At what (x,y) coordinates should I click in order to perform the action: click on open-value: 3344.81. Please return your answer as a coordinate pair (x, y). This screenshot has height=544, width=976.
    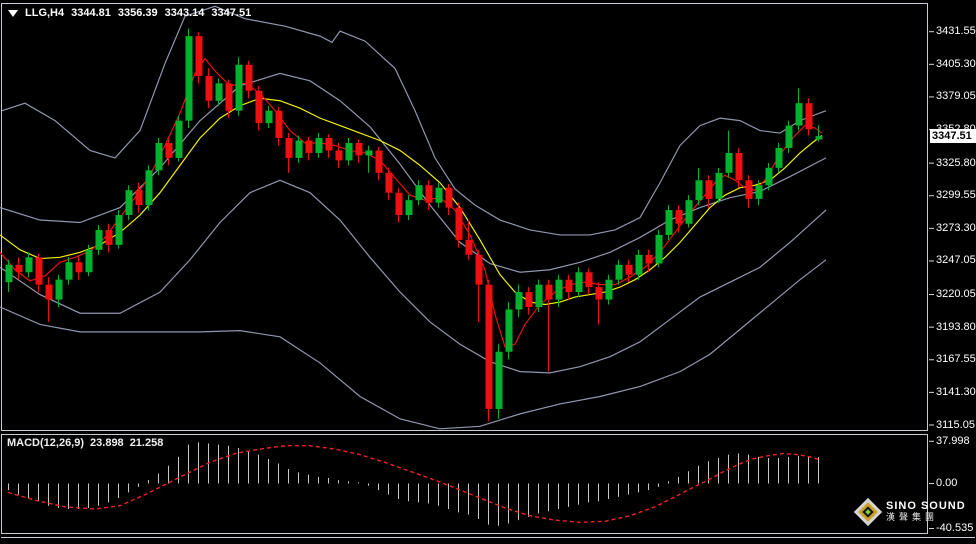
    Looking at the image, I should click on (91, 13).